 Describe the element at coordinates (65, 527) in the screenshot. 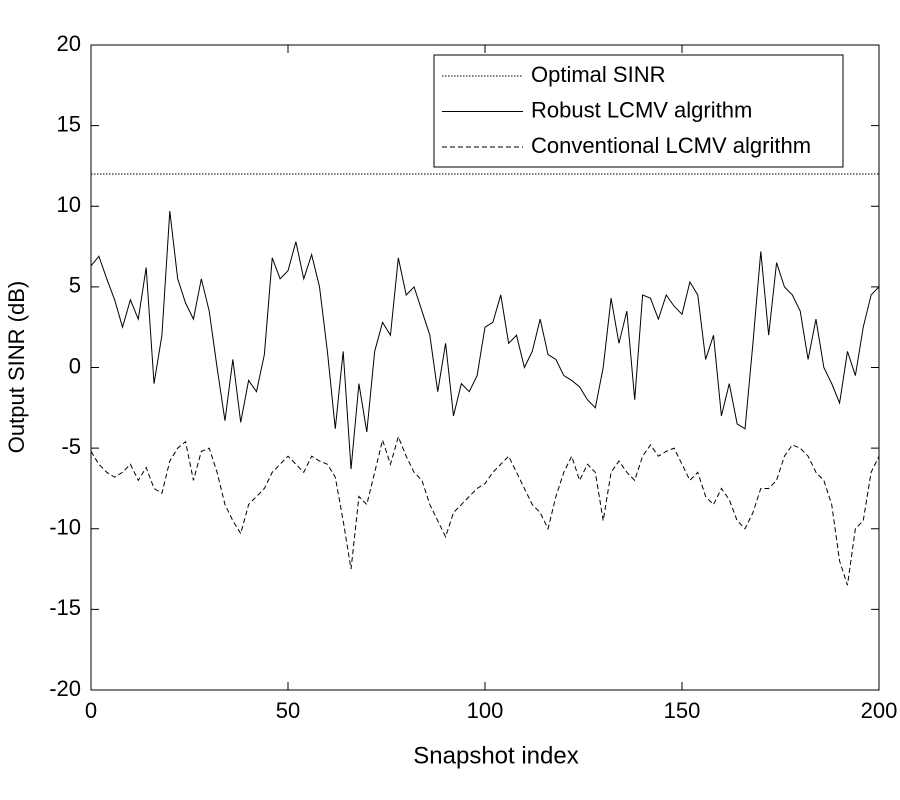

I see `y-tick-label: -10` at that location.